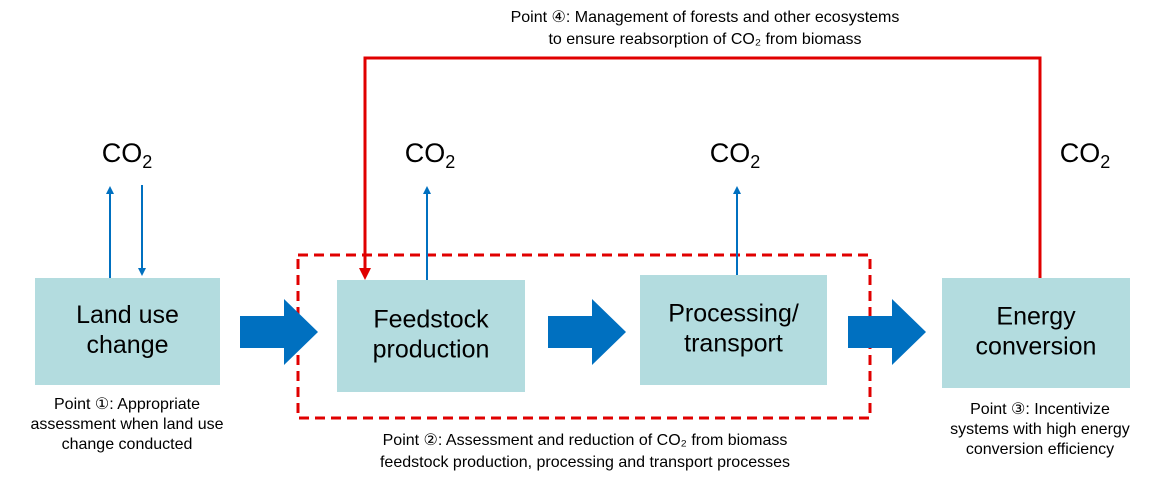 The width and height of the screenshot is (1153, 477). Describe the element at coordinates (1036, 317) in the screenshot. I see `box-label: Energy` at that location.